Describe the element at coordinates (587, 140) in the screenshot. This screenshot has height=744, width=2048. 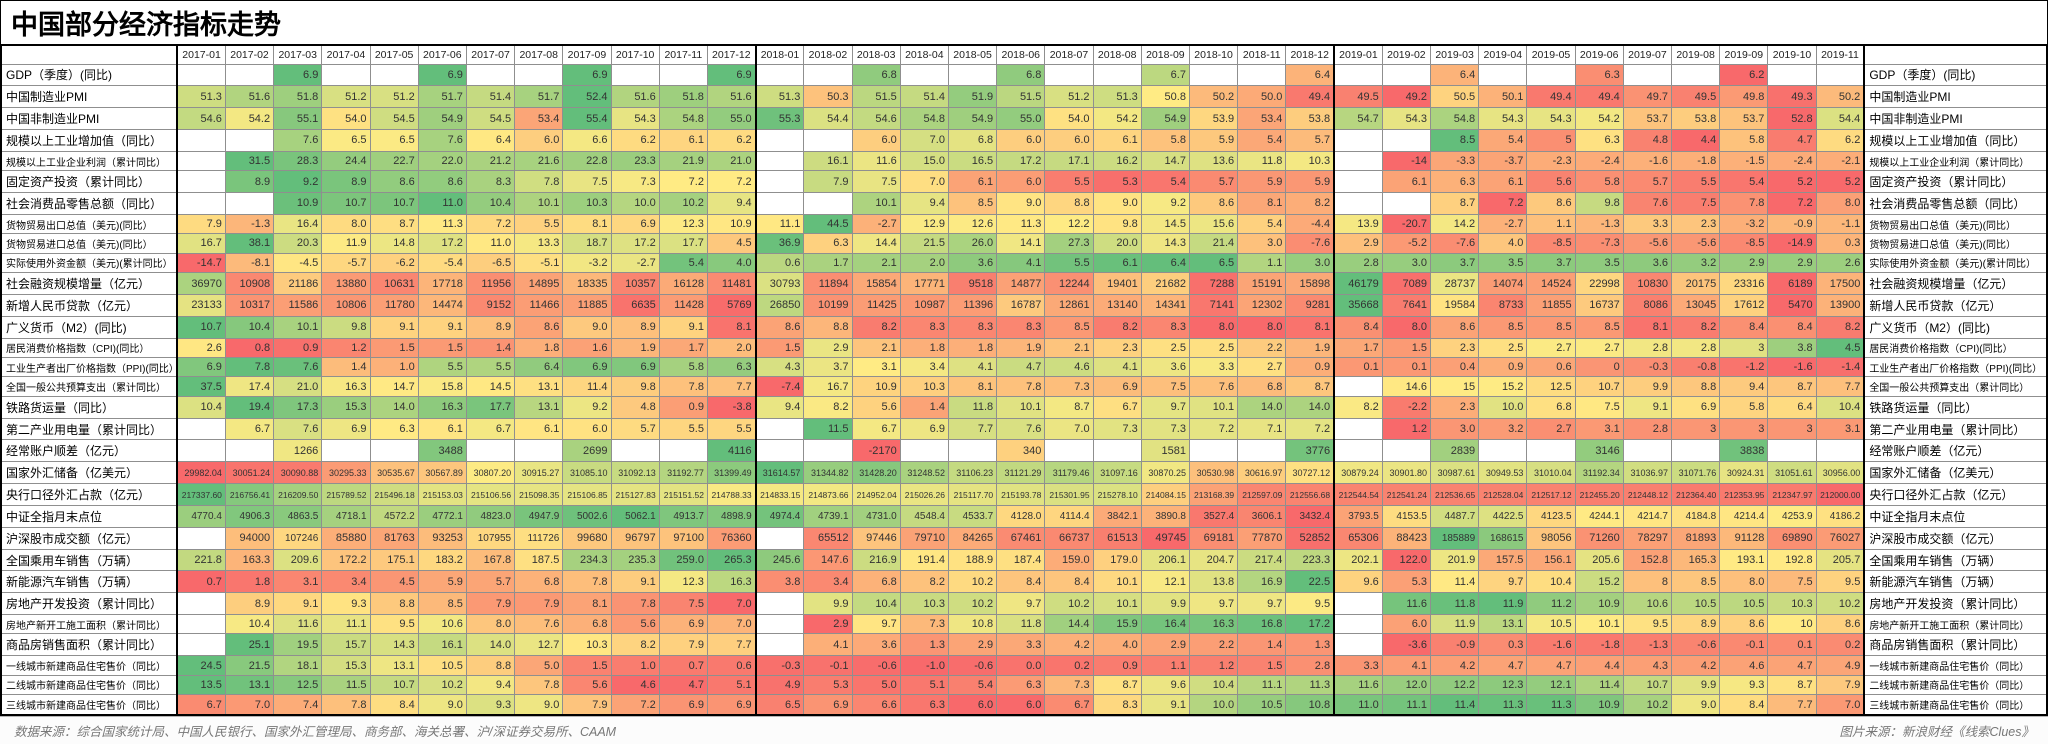
I see `data-cell: 6.6` at that location.